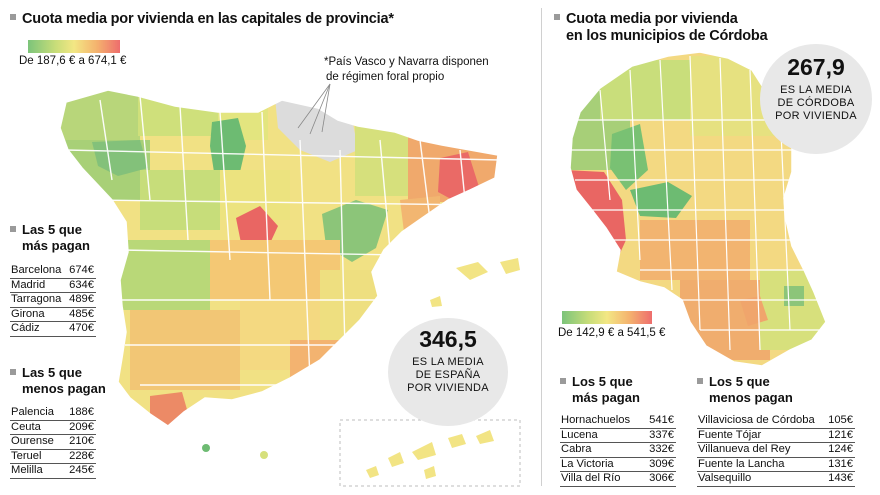 Image resolution: width=880 pixels, height=495 pixels. I want to click on place-value: 634€, so click(80, 285).